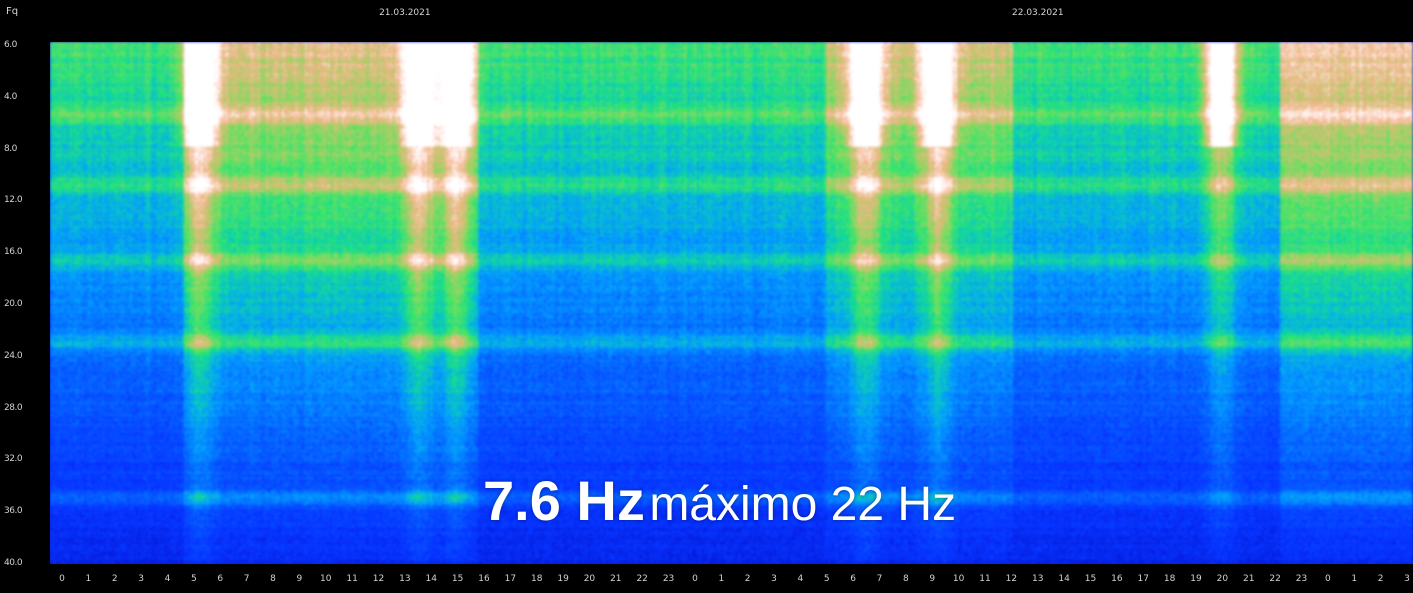 Image resolution: width=1413 pixels, height=593 pixels. I want to click on caption-highlight: 7.6 Hz, so click(564, 500).